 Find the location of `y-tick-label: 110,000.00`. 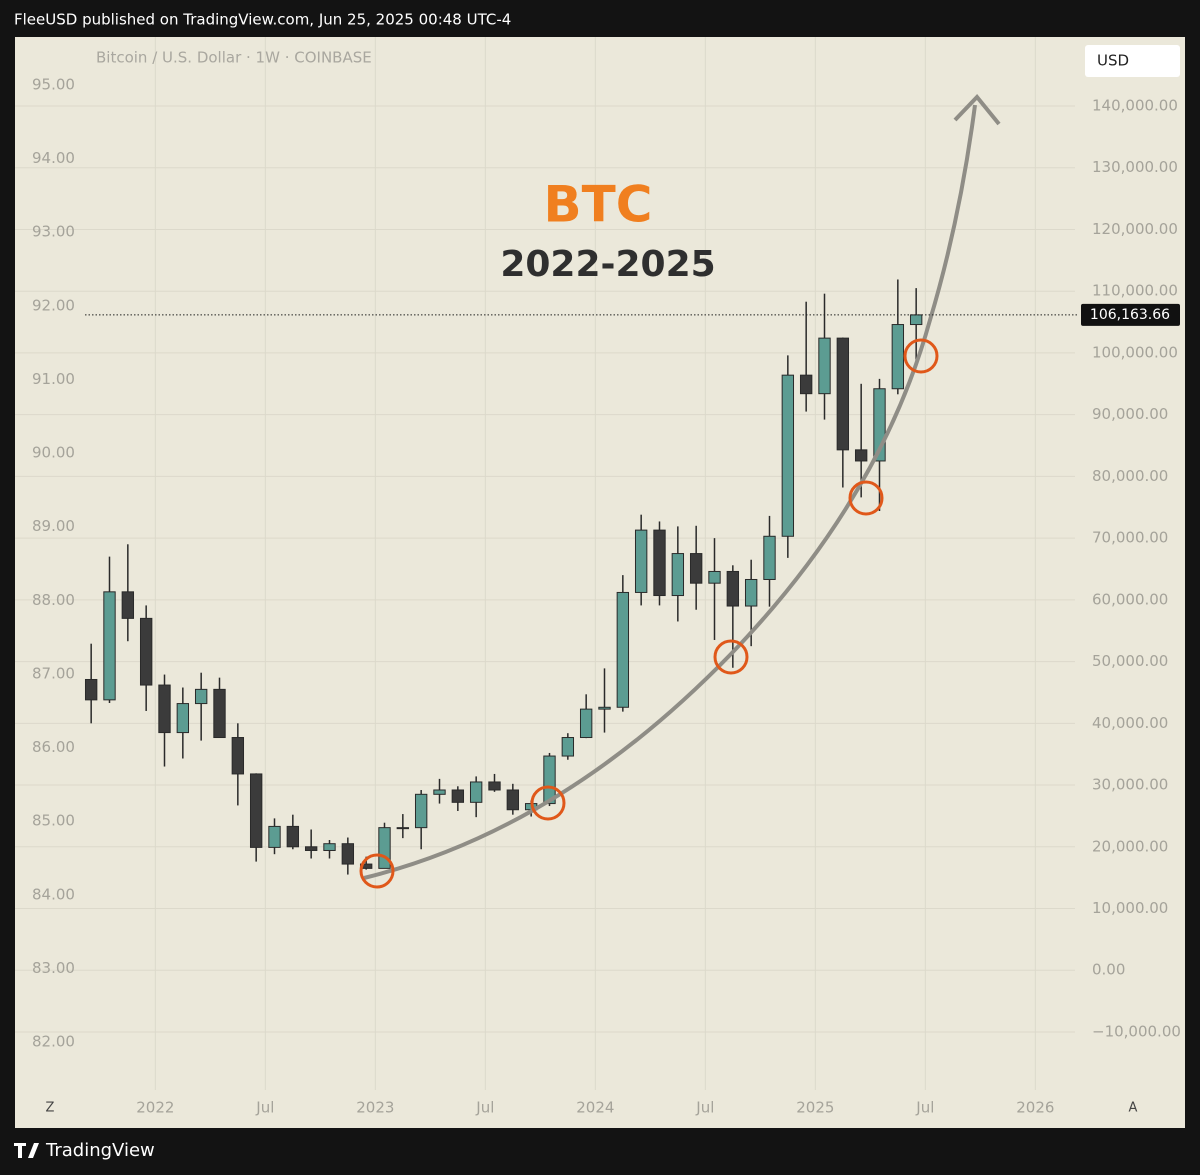

y-tick-label: 110,000.00 is located at coordinates (1135, 291).